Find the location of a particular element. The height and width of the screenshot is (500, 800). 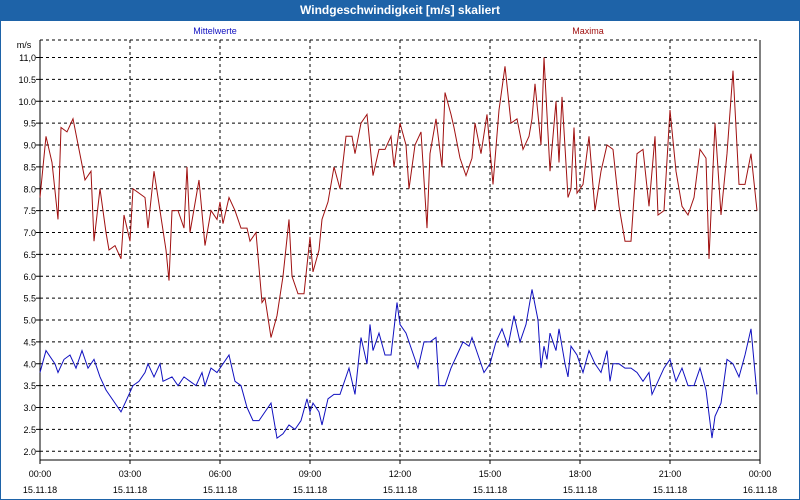

y-tick-label: 8.5 is located at coordinates (29, 167).